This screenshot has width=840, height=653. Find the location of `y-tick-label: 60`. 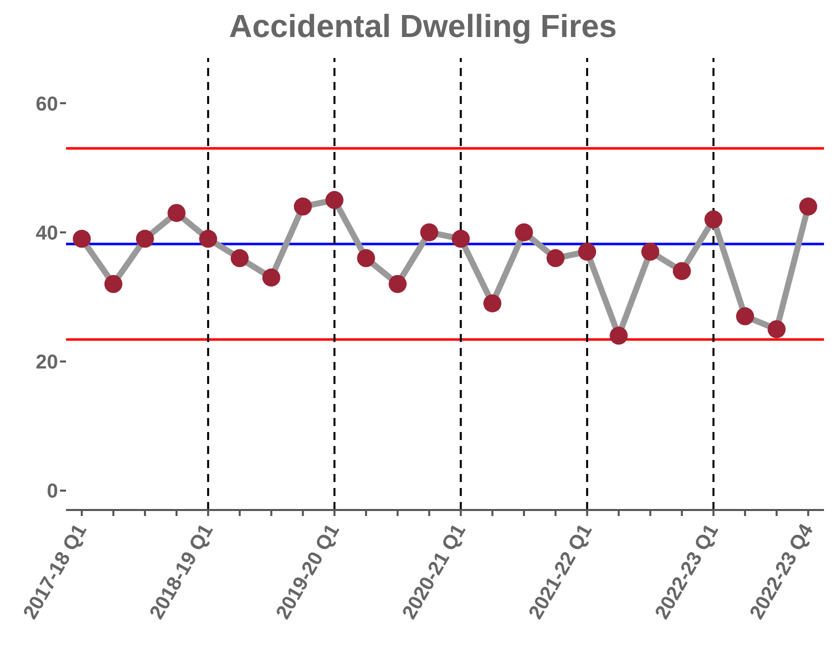

y-tick-label: 60 is located at coordinates (47, 104).